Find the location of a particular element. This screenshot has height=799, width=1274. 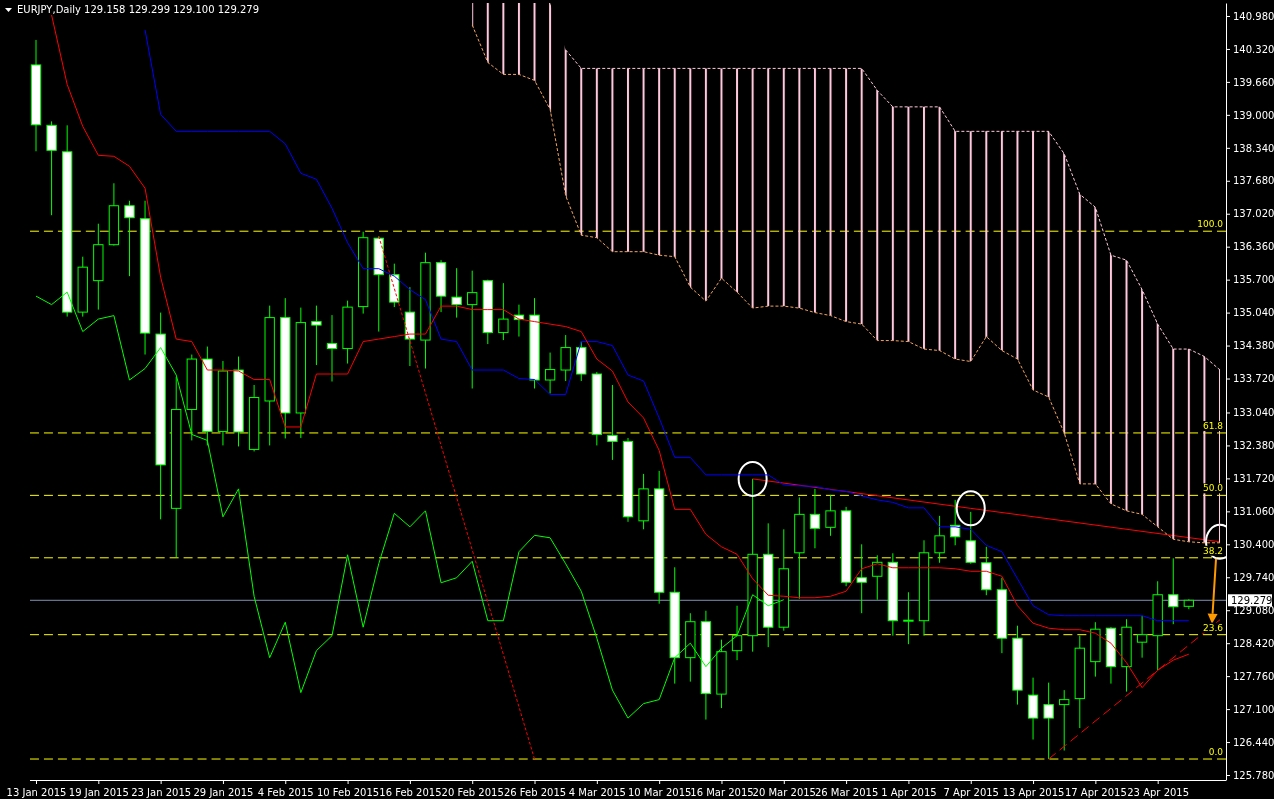

annotation: 23.6 is located at coordinates (1213, 627).